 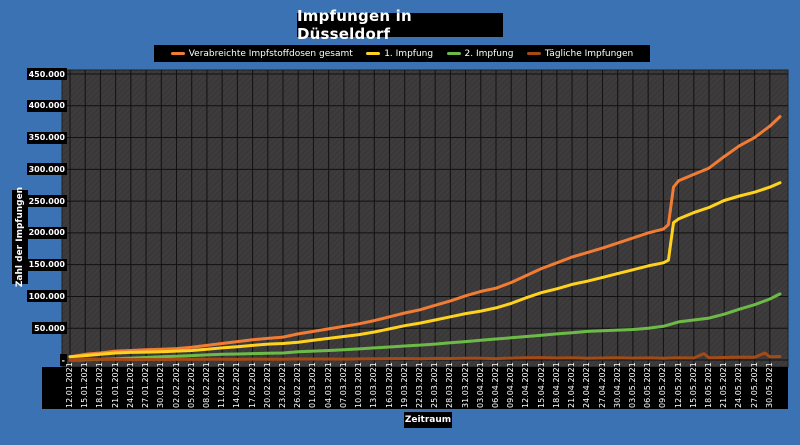 I want to click on legend-item-taeglich: Tägliche Impfungen, so click(x=580, y=53).